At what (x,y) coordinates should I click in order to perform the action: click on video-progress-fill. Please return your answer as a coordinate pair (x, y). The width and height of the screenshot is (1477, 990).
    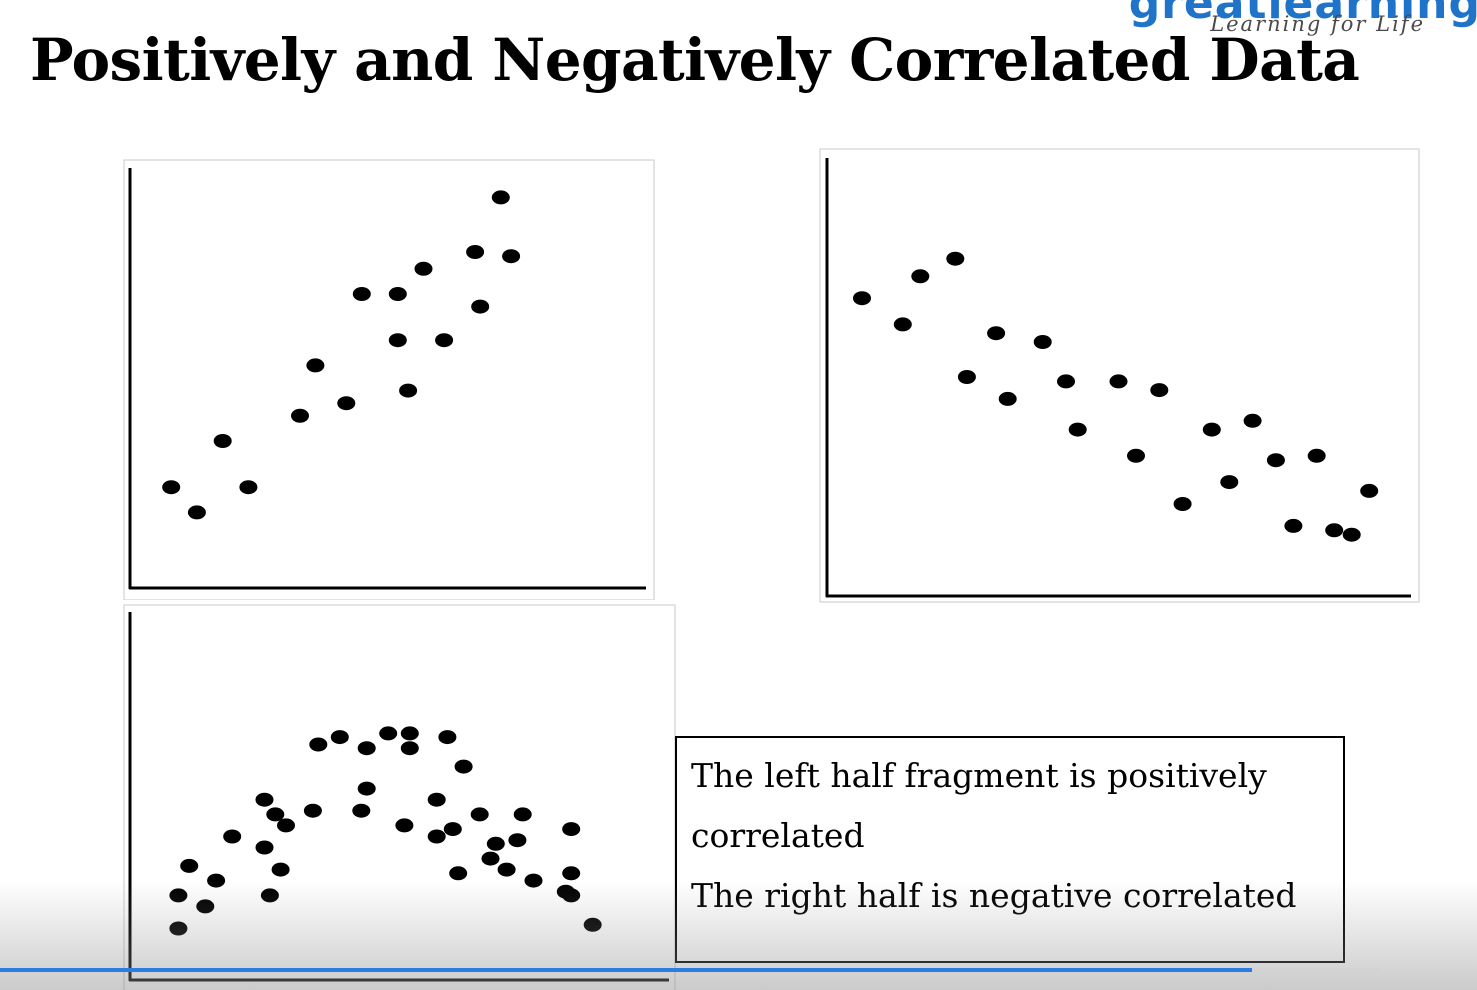
    Looking at the image, I should click on (626, 970).